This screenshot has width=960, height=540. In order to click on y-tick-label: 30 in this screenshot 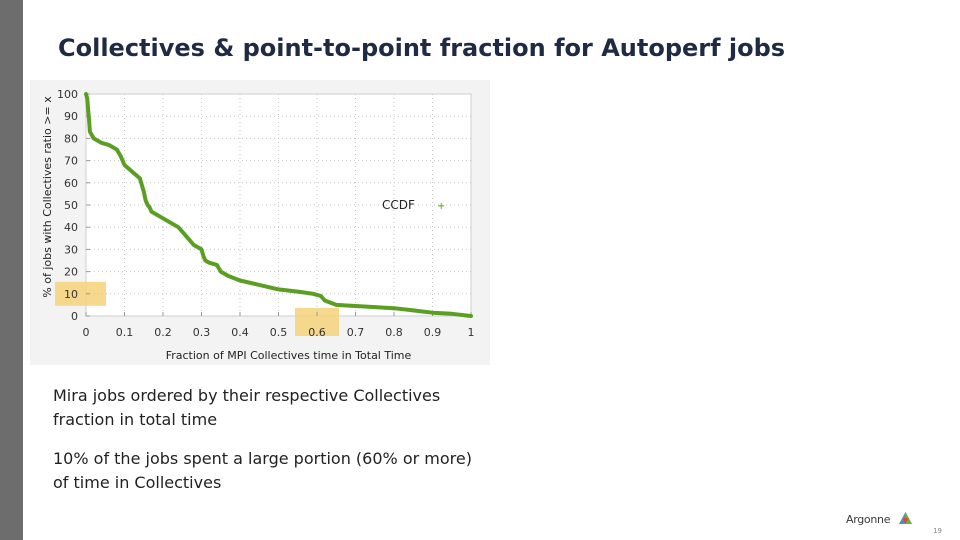, I will do `click(71, 249)`.